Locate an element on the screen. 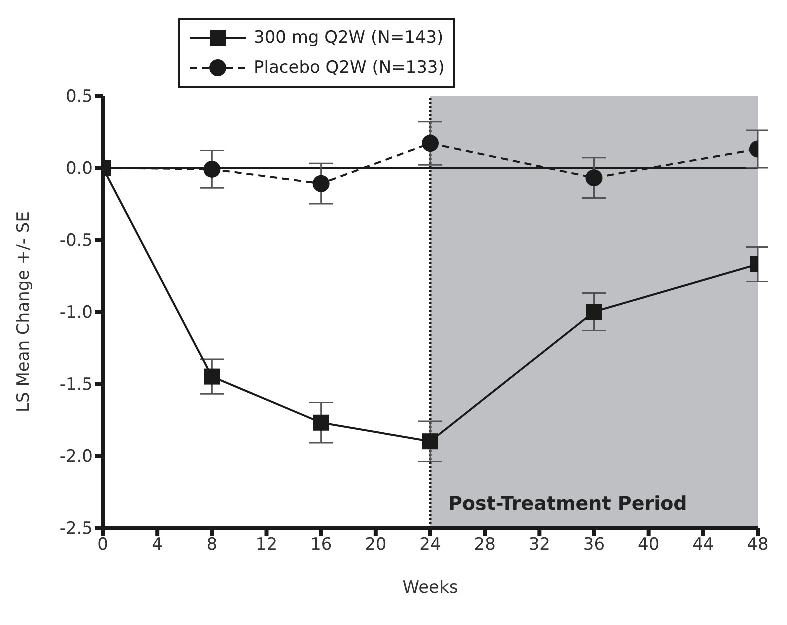 Image resolution: width=787 pixels, height=625 pixels. y-tick-label: 0.0 is located at coordinates (79, 169).